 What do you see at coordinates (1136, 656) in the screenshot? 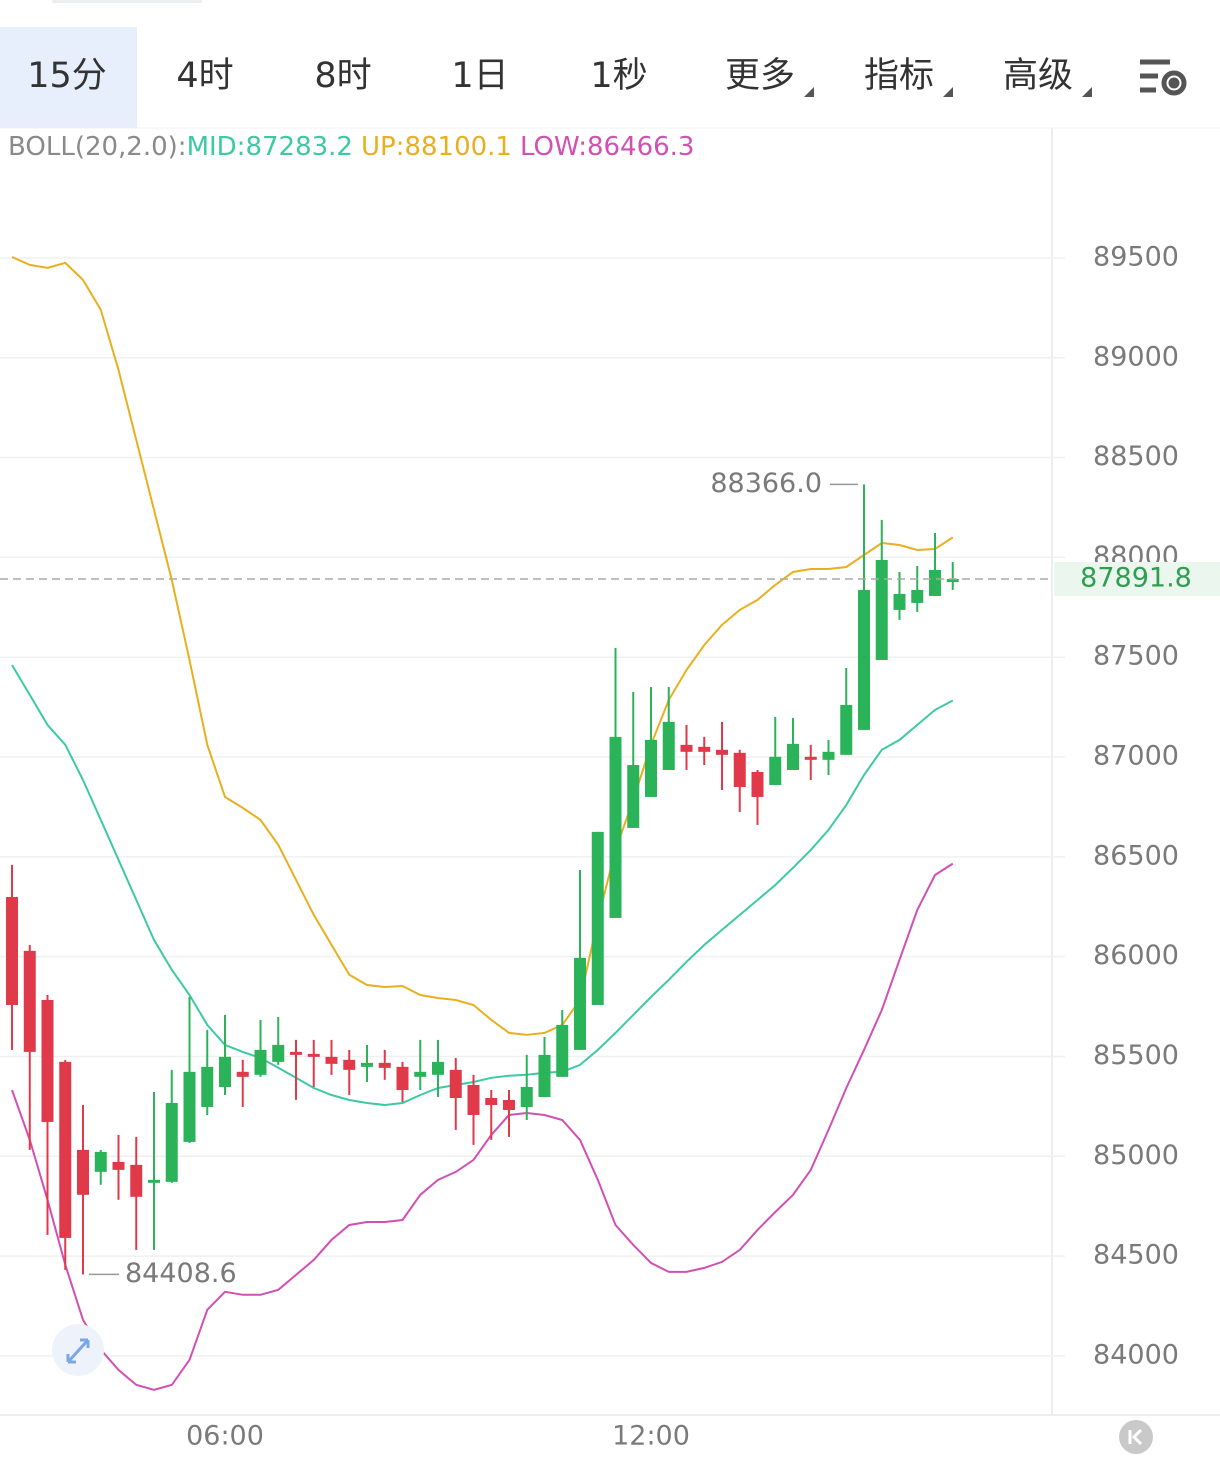
I see `y-tick-label: 87500` at bounding box center [1136, 656].